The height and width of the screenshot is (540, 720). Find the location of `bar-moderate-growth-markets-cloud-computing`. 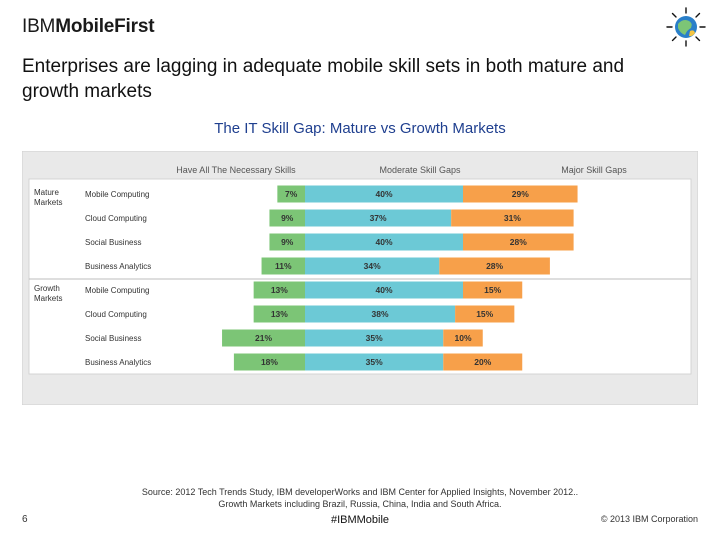

bar-moderate-growth-markets-cloud-computing is located at coordinates (380, 314).